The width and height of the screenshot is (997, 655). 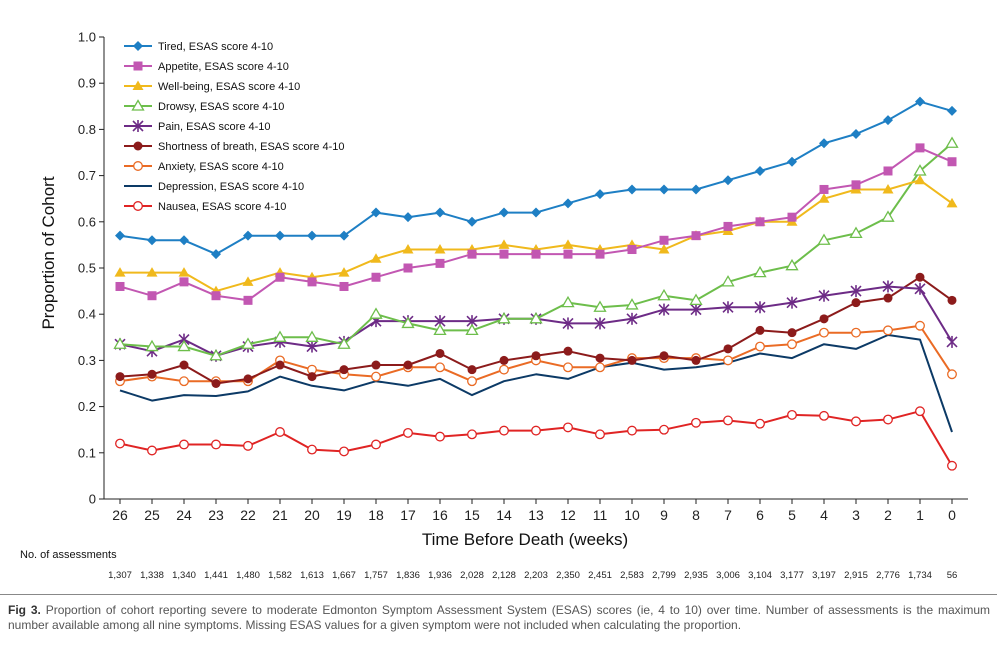 What do you see at coordinates (87, 360) in the screenshot?
I see `y-tick-label: 0.3` at bounding box center [87, 360].